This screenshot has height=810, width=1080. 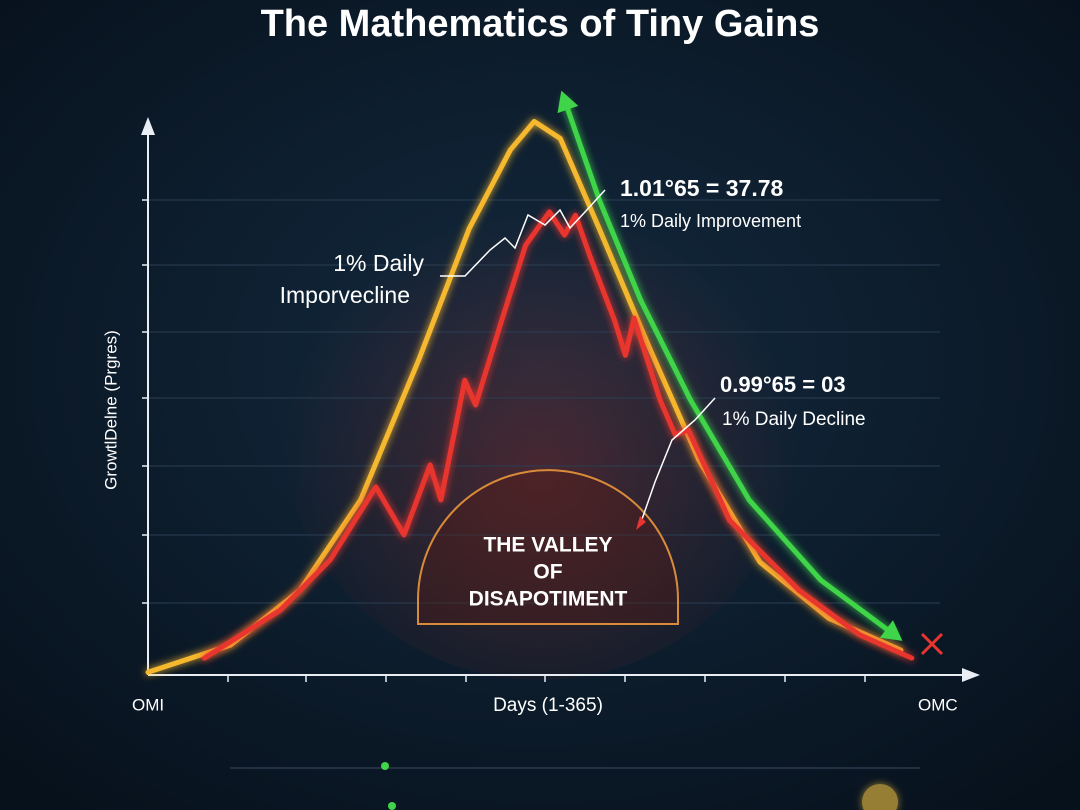 I want to click on valley-text: THE VALLEY, so click(x=547, y=545).